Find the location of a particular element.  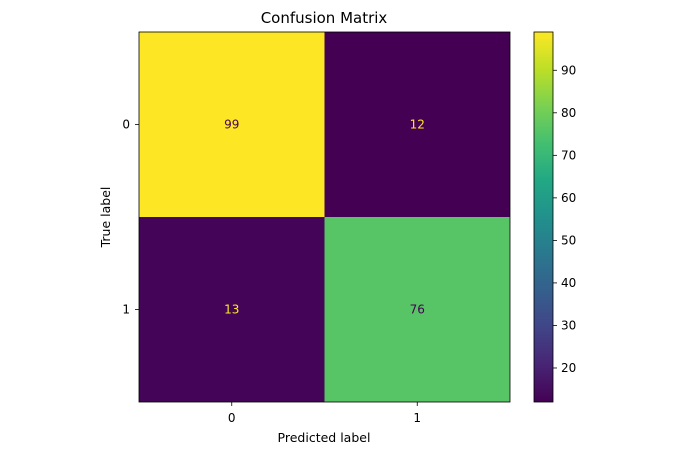

colorbar-tick-label: 90 is located at coordinates (568, 70).